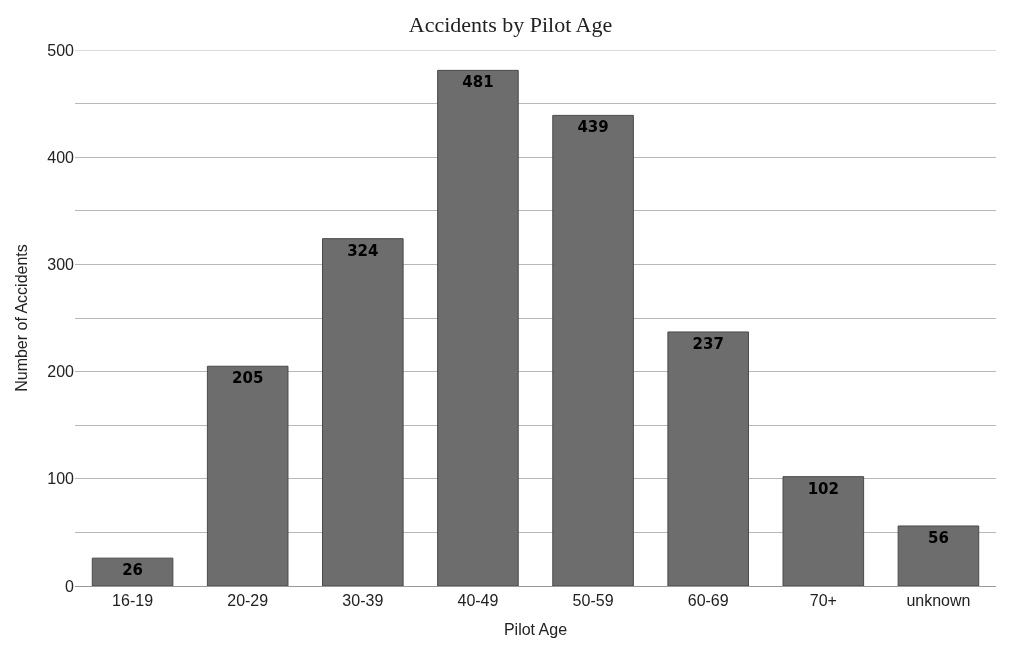 Image resolution: width=1021 pixels, height=651 pixels. What do you see at coordinates (938, 601) in the screenshot?
I see `x-tick-label: unknown` at bounding box center [938, 601].